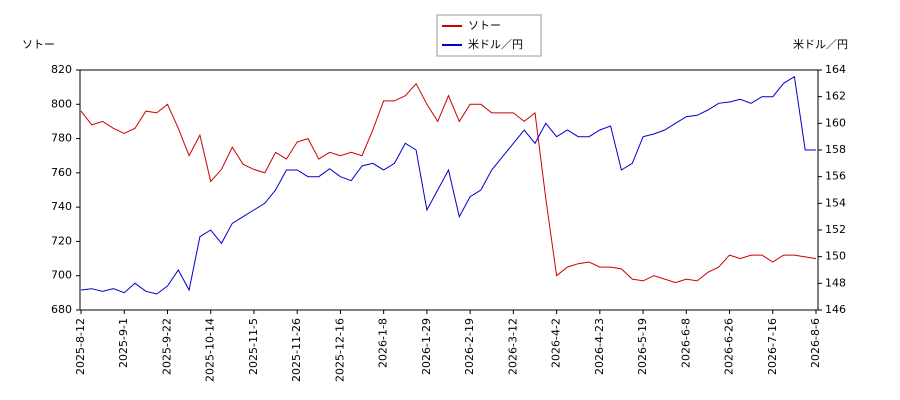  What do you see at coordinates (835, 69) in the screenshot?
I see `y2-tick-label: 164` at bounding box center [835, 69].